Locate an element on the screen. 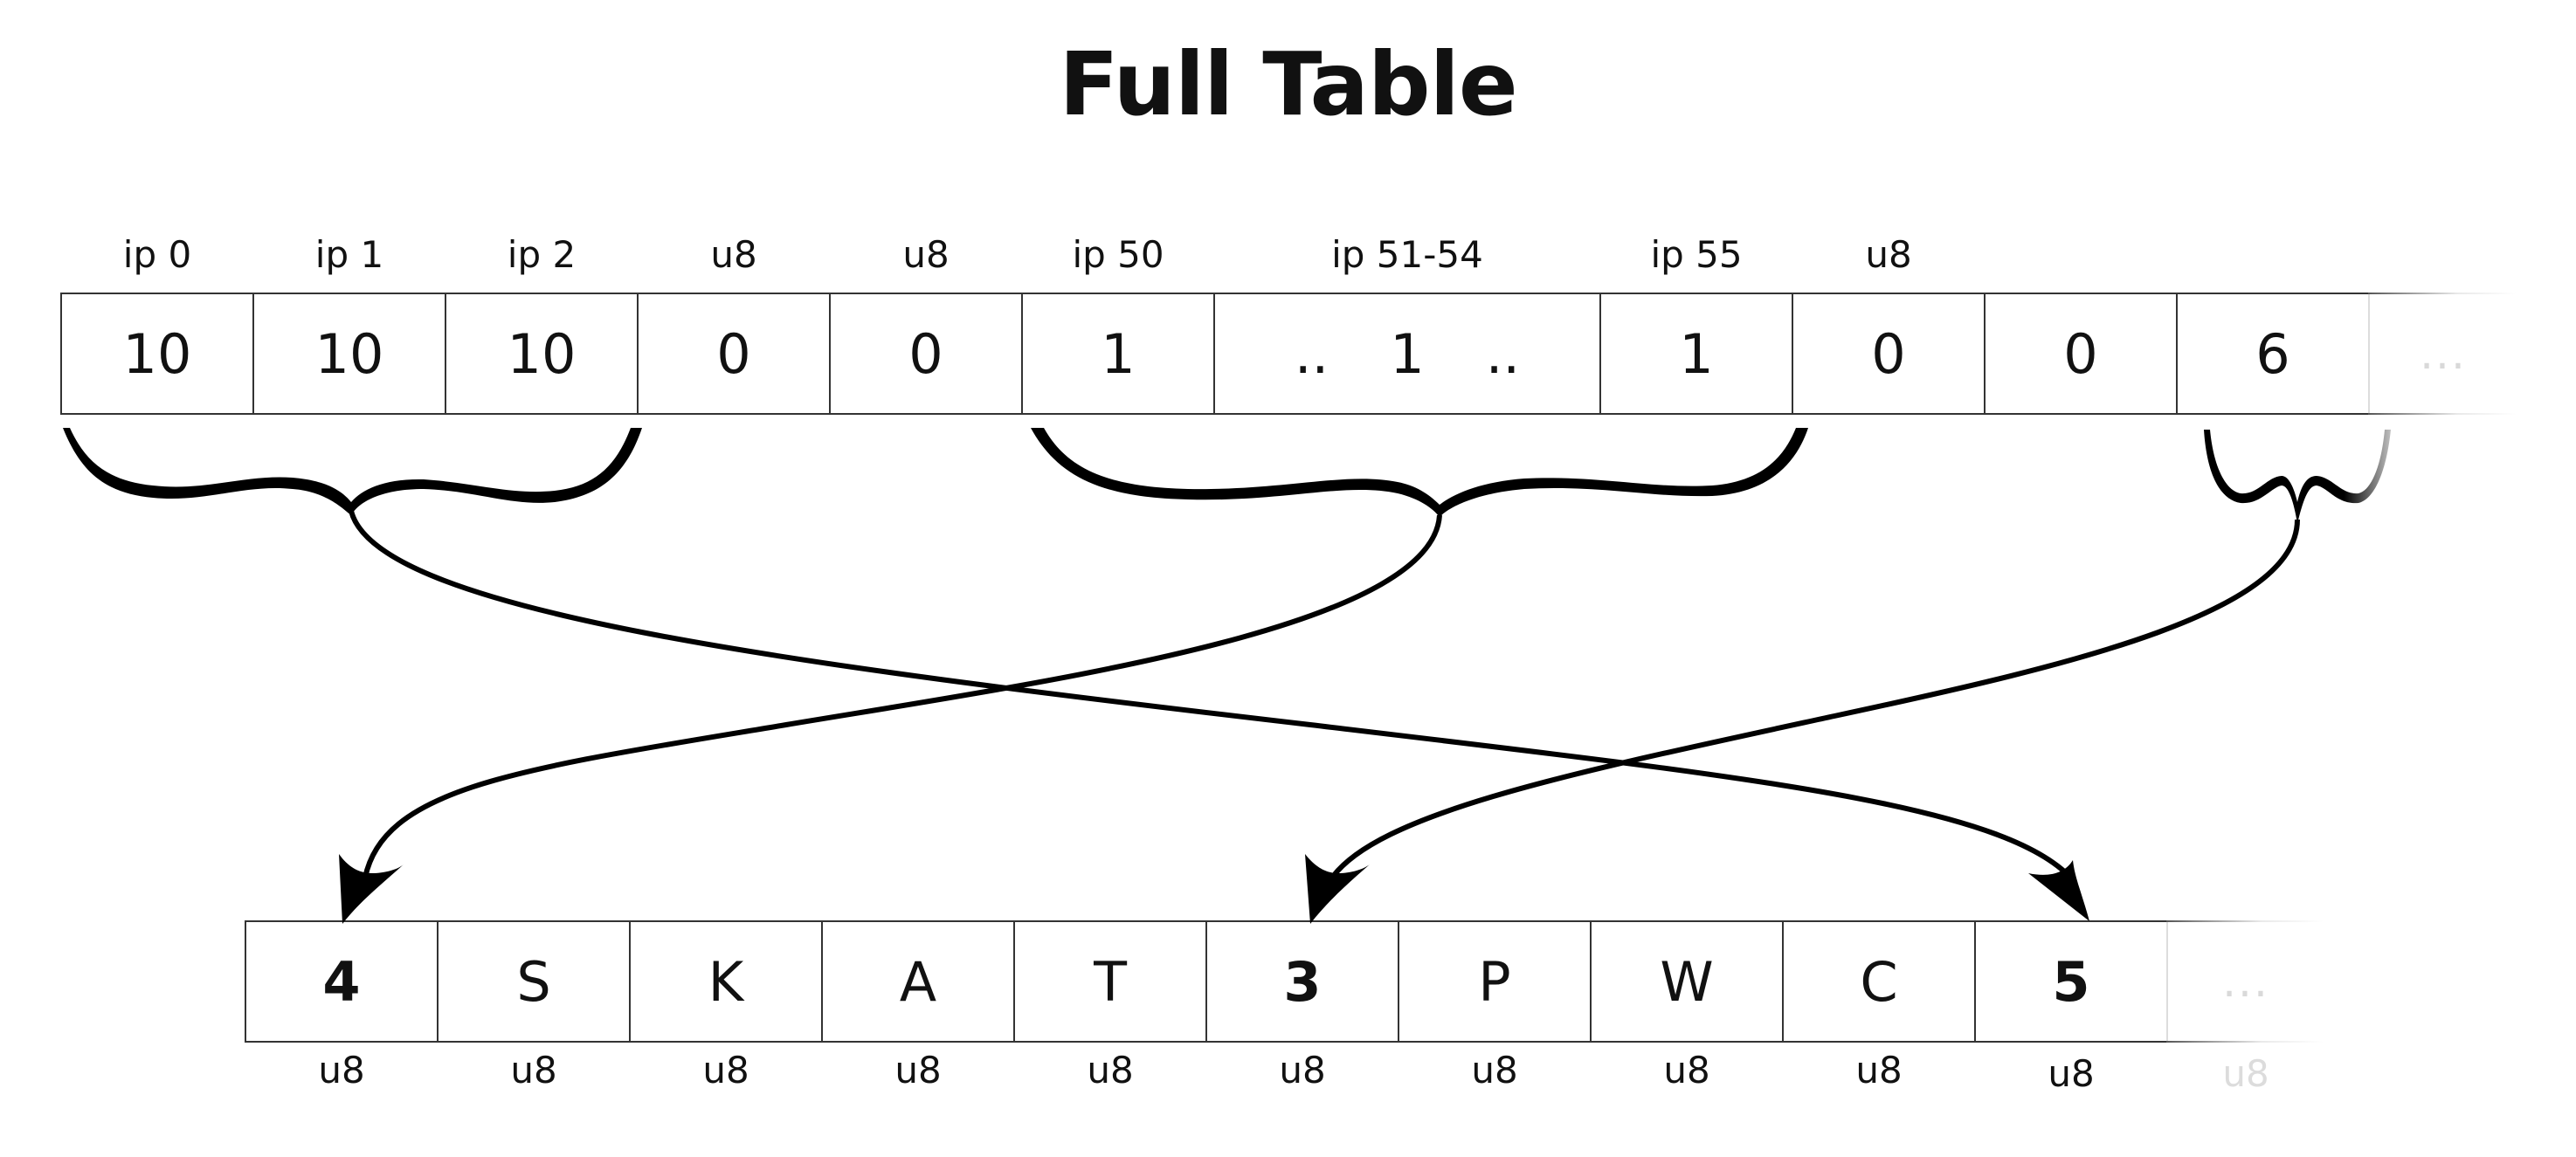 The width and height of the screenshot is (2576, 1157). cell-value: T is located at coordinates (1110, 981).